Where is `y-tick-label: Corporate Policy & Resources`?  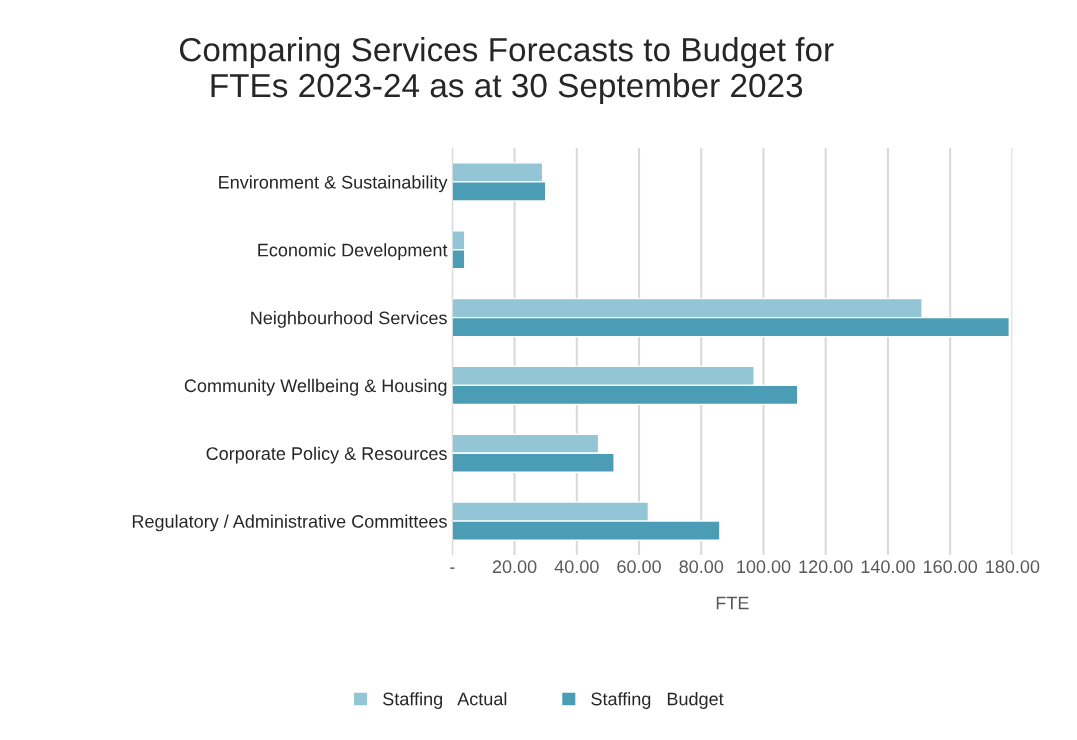
y-tick-label: Corporate Policy & Resources is located at coordinates (326, 455).